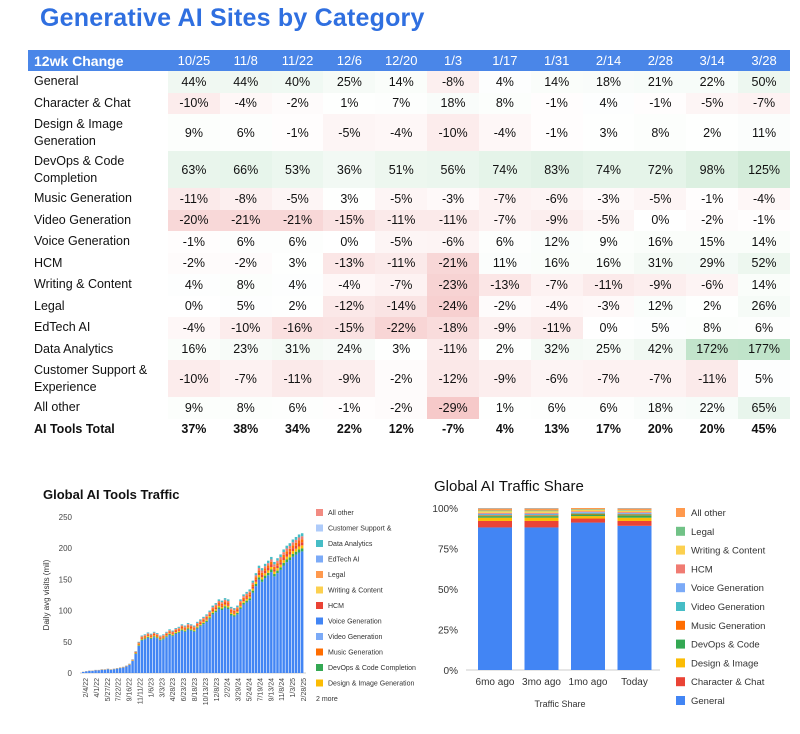 The height and width of the screenshot is (734, 800). Describe the element at coordinates (712, 82) in the screenshot. I see `change-cell: 22%` at that location.